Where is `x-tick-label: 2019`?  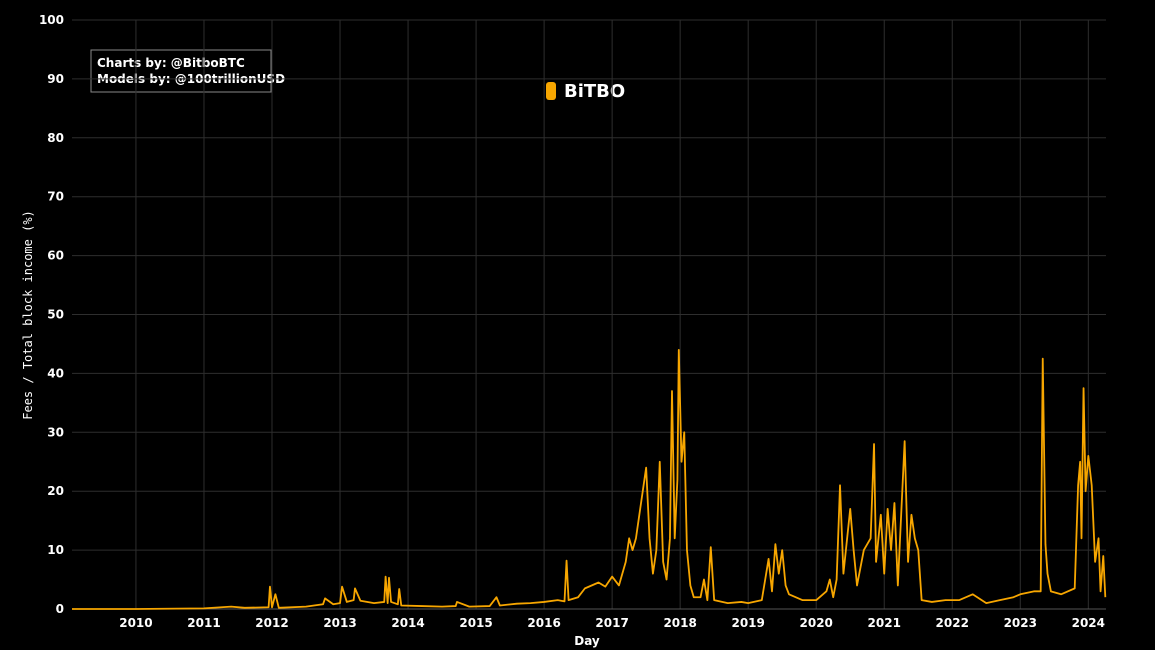
x-tick-label: 2019 is located at coordinates (747, 623).